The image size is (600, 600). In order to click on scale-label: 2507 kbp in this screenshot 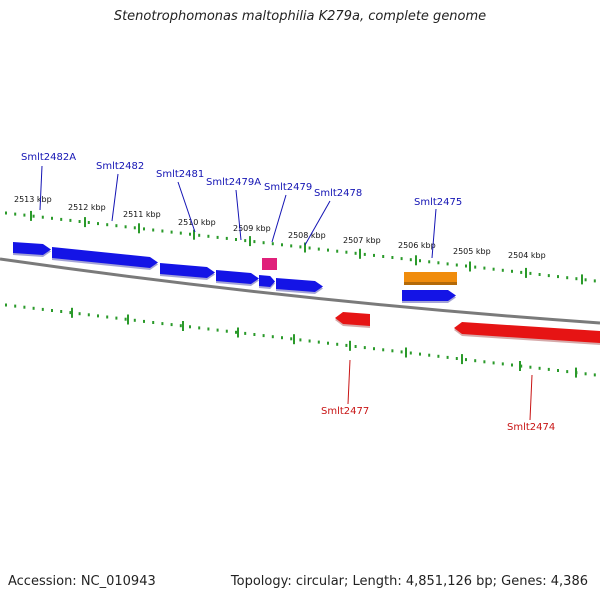, I will do `click(362, 240)`.